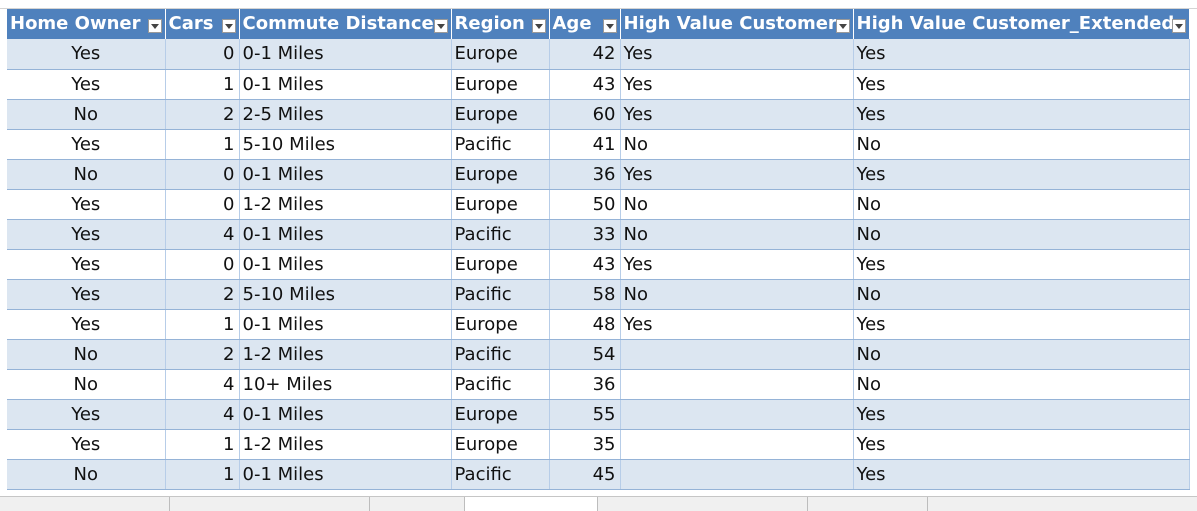 The image size is (1197, 511). Describe the element at coordinates (345, 384) in the screenshot. I see `table-cell: 10+ Miles` at that location.